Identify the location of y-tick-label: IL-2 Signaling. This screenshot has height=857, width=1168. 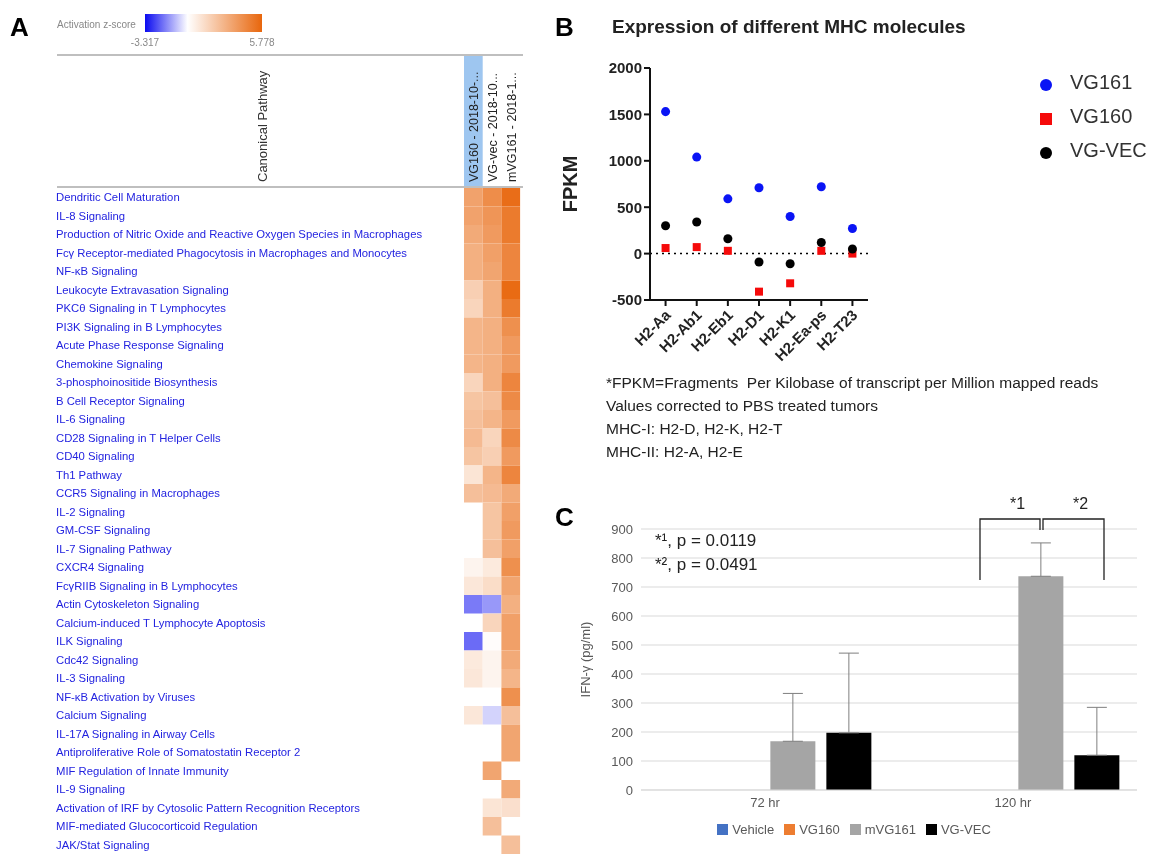
(91, 511).